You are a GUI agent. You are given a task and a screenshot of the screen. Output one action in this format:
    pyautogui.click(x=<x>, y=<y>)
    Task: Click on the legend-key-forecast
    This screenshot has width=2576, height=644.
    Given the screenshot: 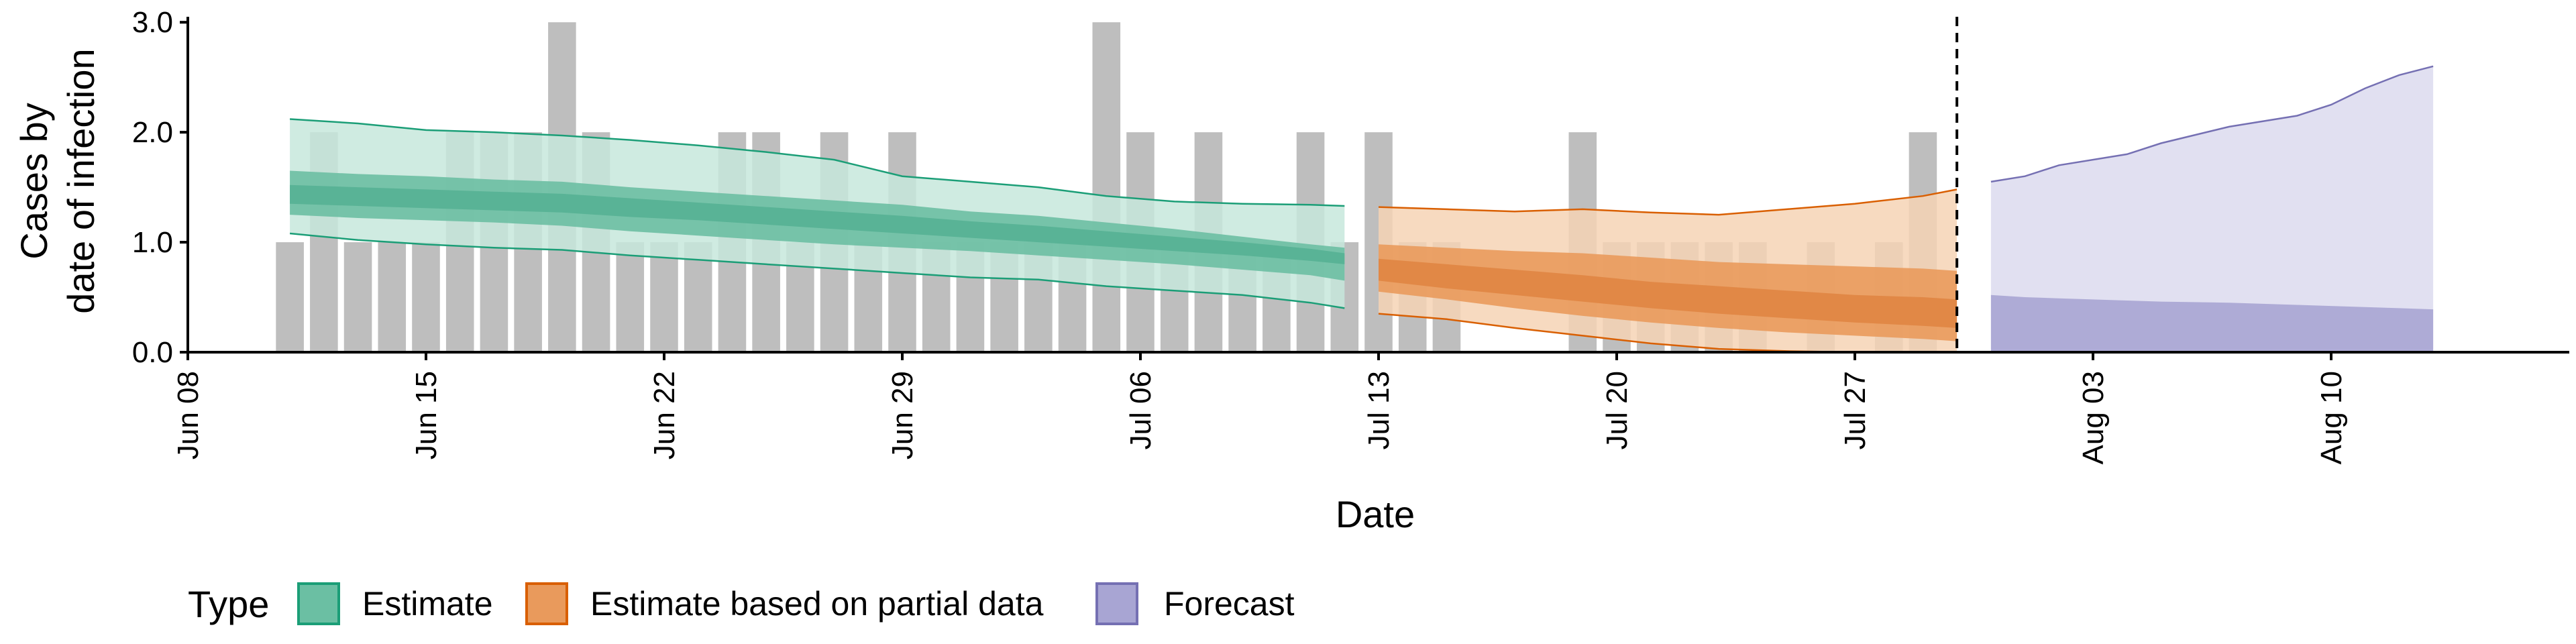 What is the action you would take?
    pyautogui.click(x=1116, y=603)
    